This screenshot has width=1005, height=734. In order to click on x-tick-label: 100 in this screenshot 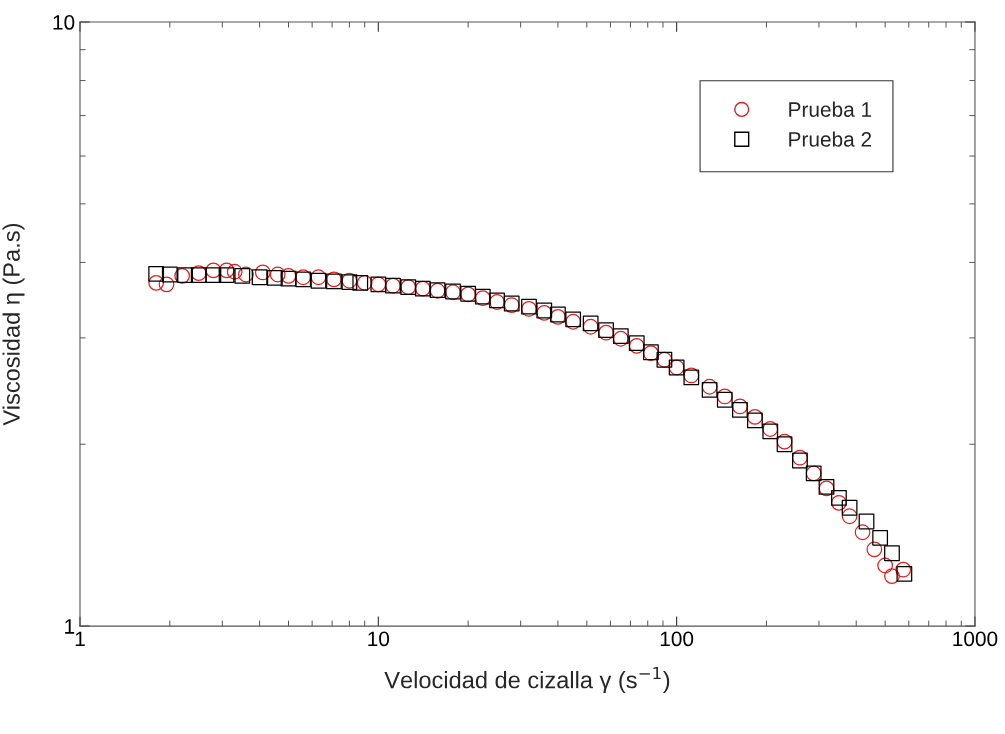, I will do `click(677, 639)`.